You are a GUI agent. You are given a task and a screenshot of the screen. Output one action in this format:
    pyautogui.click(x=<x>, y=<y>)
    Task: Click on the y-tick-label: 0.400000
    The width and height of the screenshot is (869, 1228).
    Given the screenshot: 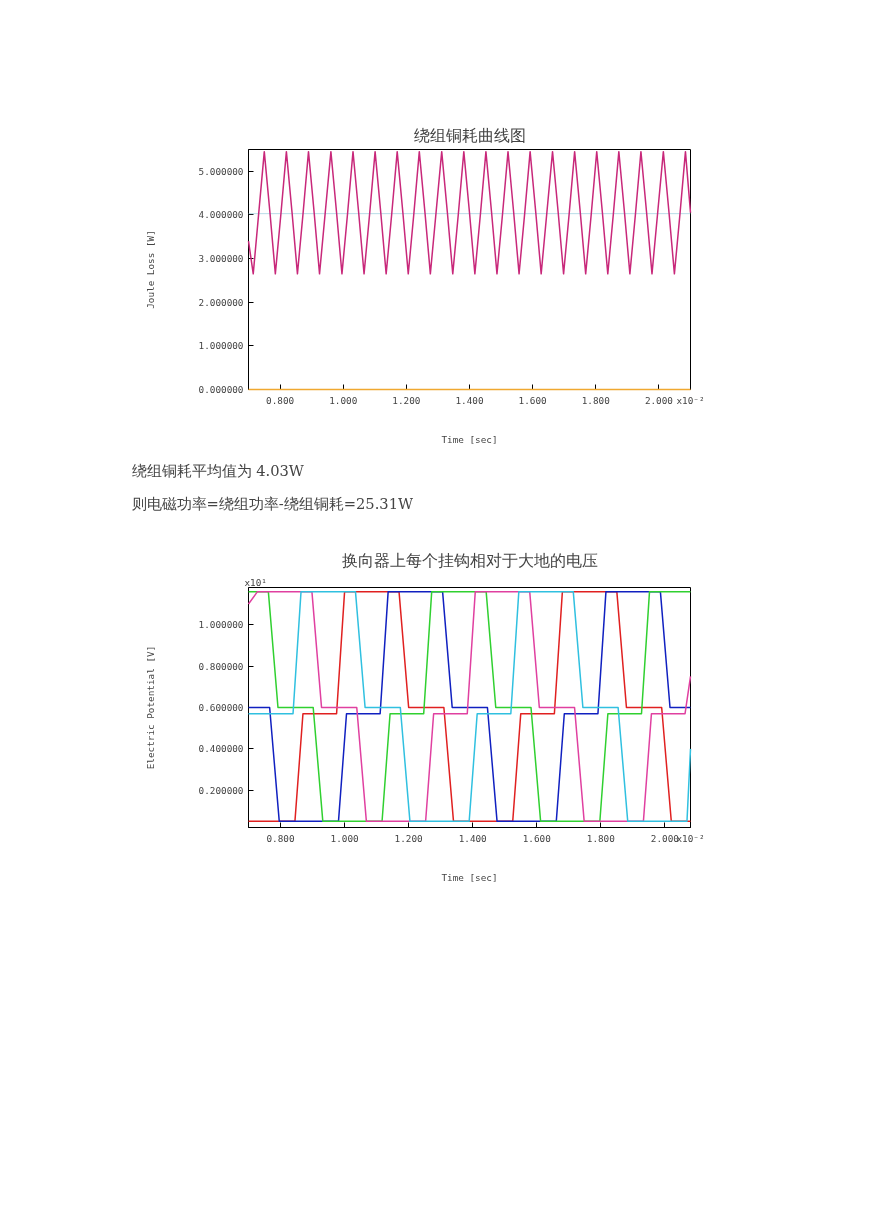 What is the action you would take?
    pyautogui.click(x=221, y=749)
    